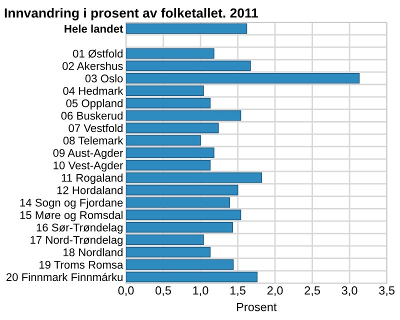 This screenshot has height=320, width=400. I want to click on y-tick-label: 09 Aust-Agder, so click(88, 154).